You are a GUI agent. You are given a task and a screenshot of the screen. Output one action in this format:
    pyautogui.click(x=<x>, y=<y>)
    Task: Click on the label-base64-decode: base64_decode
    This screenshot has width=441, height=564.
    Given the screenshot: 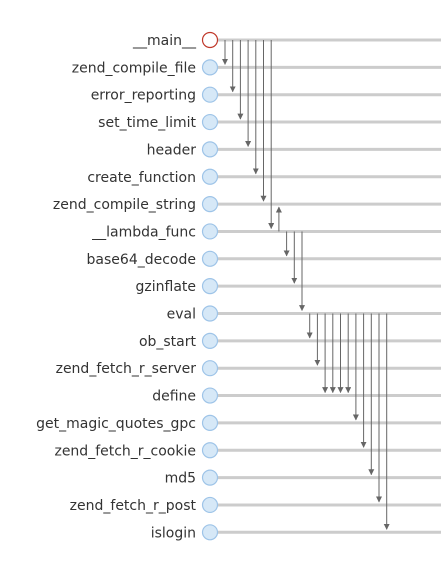 What is the action you would take?
    pyautogui.click(x=141, y=260)
    